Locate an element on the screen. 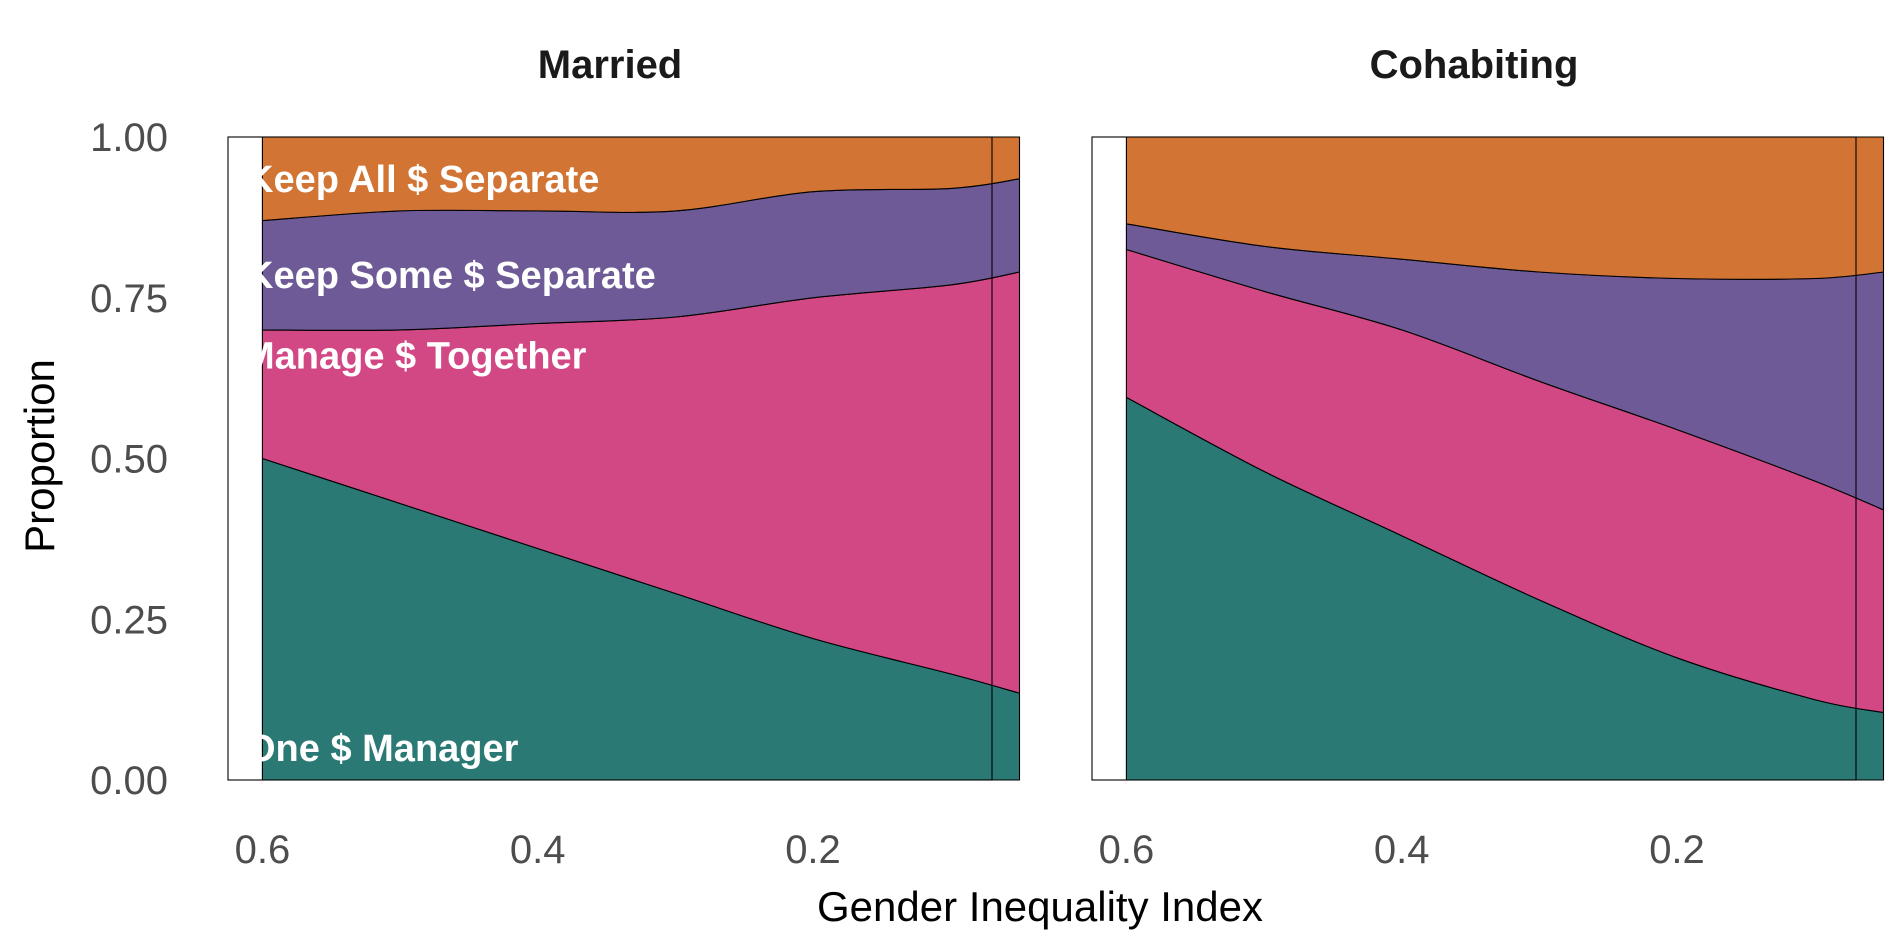 The width and height of the screenshot is (1889, 944). y-tick-label: 0.00 is located at coordinates (129, 781).